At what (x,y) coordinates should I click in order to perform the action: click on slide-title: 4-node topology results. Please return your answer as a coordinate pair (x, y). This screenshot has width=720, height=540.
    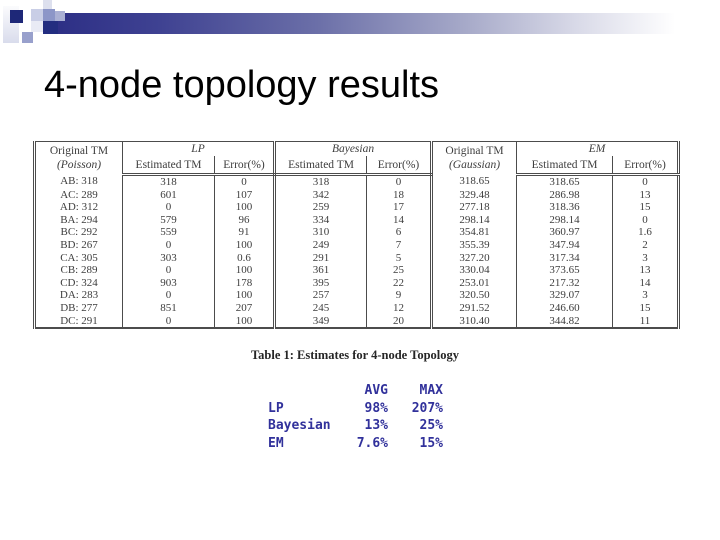
    Looking at the image, I should click on (242, 85).